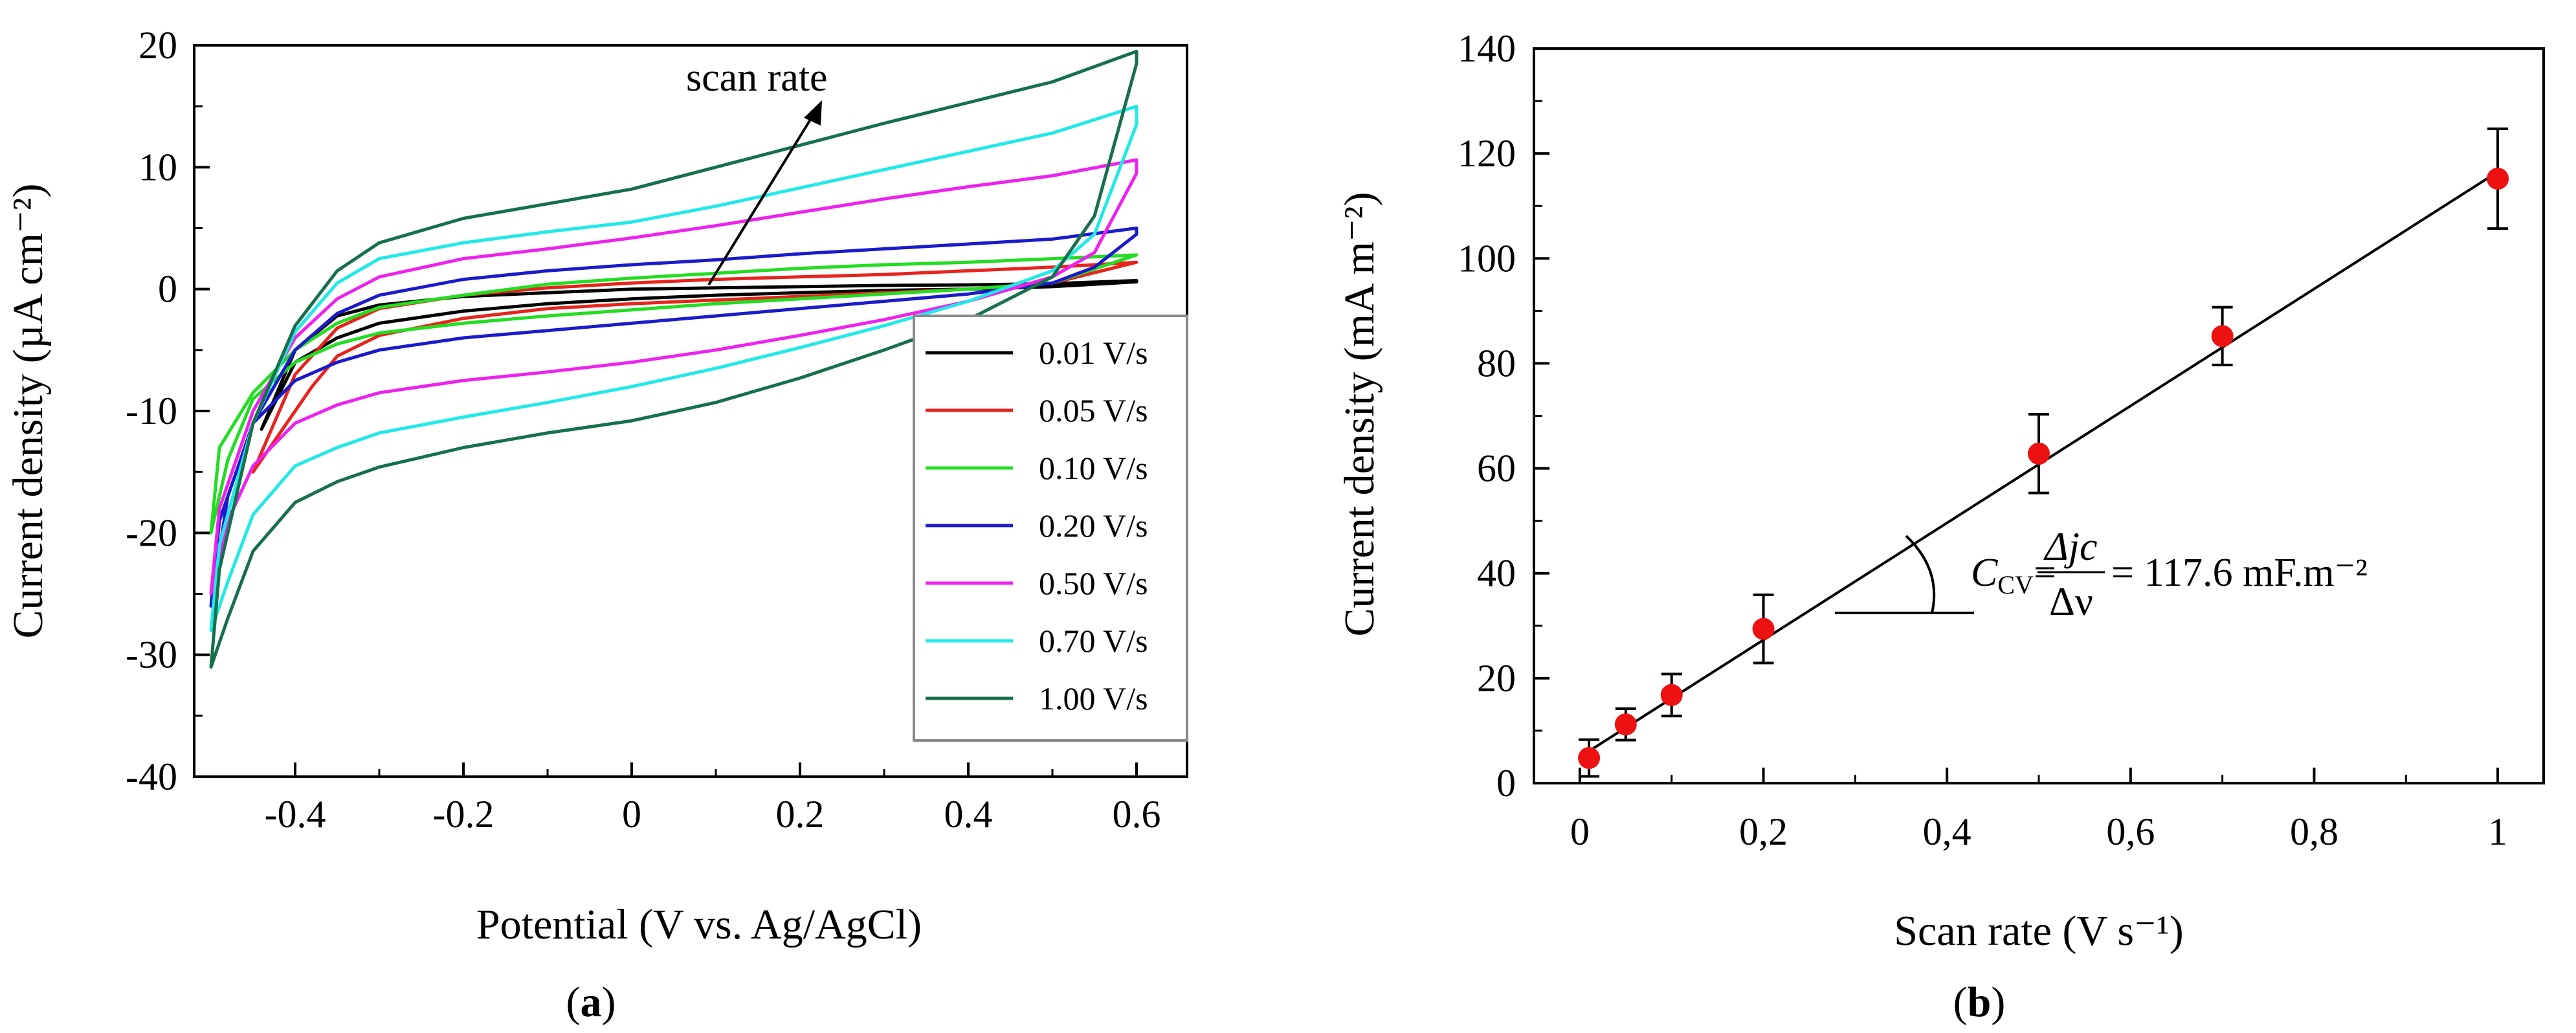  Describe the element at coordinates (158, 45) in the screenshot. I see `chart-a-y-tick-label: 20` at that location.